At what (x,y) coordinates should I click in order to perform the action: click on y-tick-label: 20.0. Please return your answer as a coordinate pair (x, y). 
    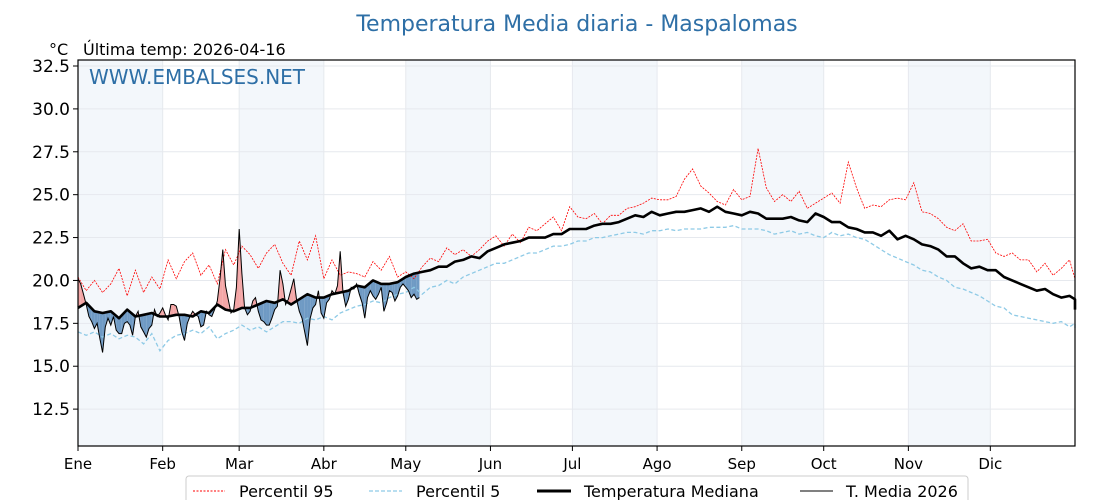
    Looking at the image, I should click on (51, 281).